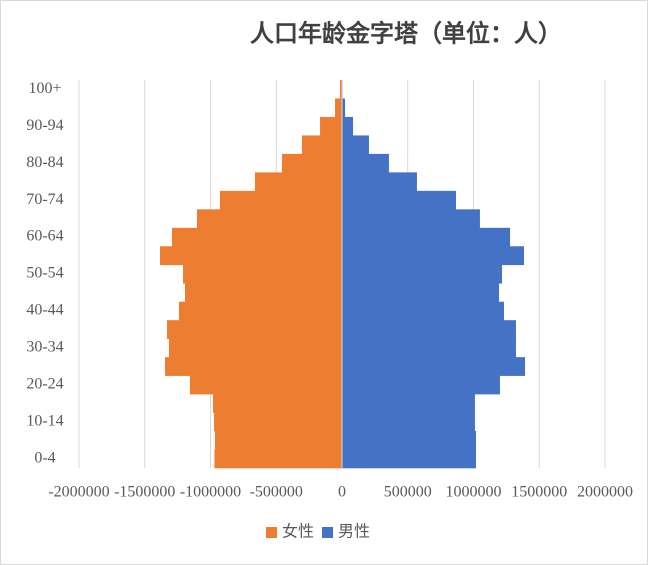  What do you see at coordinates (408, 492) in the screenshot?
I see `x-tick-label: 500000` at bounding box center [408, 492].